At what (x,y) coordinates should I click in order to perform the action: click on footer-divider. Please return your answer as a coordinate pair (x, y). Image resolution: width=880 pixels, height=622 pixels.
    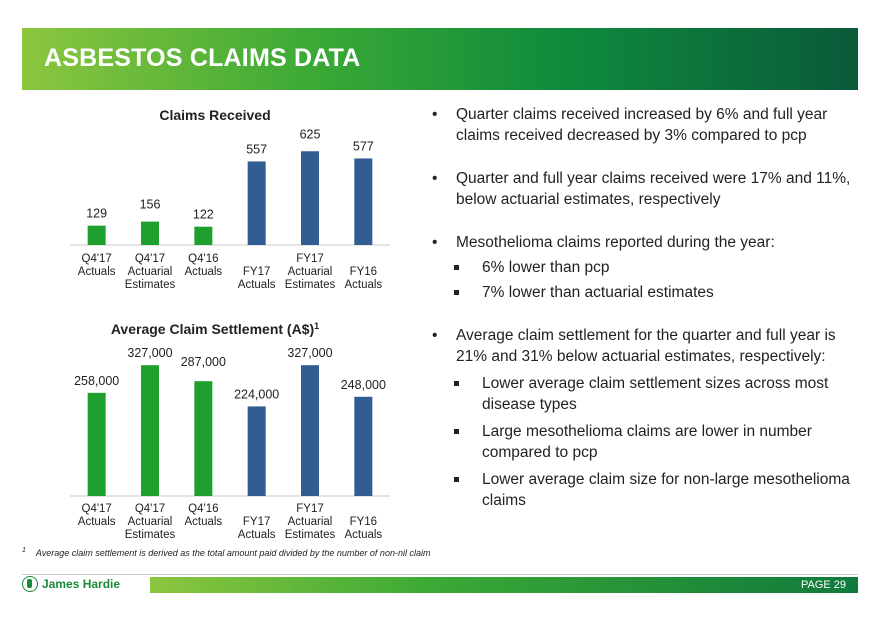
    Looking at the image, I should click on (440, 574).